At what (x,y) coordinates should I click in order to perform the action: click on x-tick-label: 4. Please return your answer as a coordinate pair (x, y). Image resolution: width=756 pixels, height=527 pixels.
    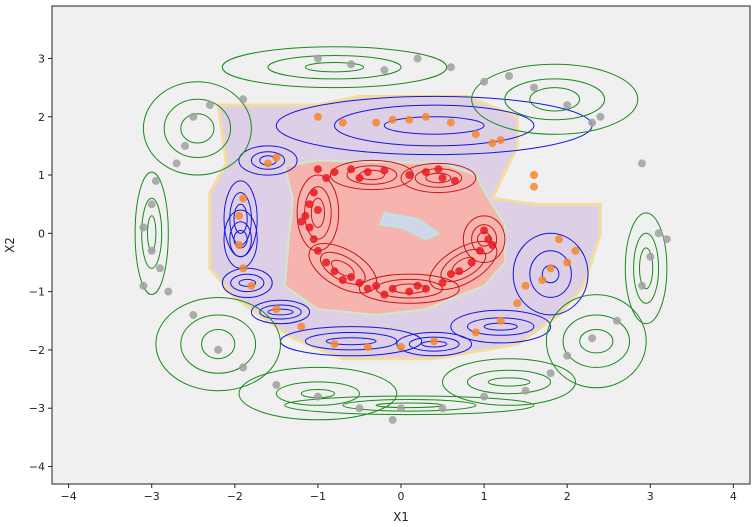
    Looking at the image, I should click on (733, 496).